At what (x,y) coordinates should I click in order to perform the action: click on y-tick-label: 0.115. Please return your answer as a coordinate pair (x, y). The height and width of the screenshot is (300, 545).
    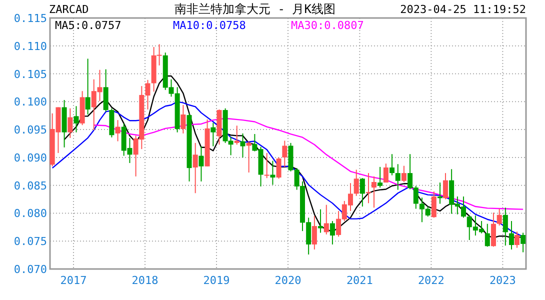
    Looking at the image, I should click on (30, 18).